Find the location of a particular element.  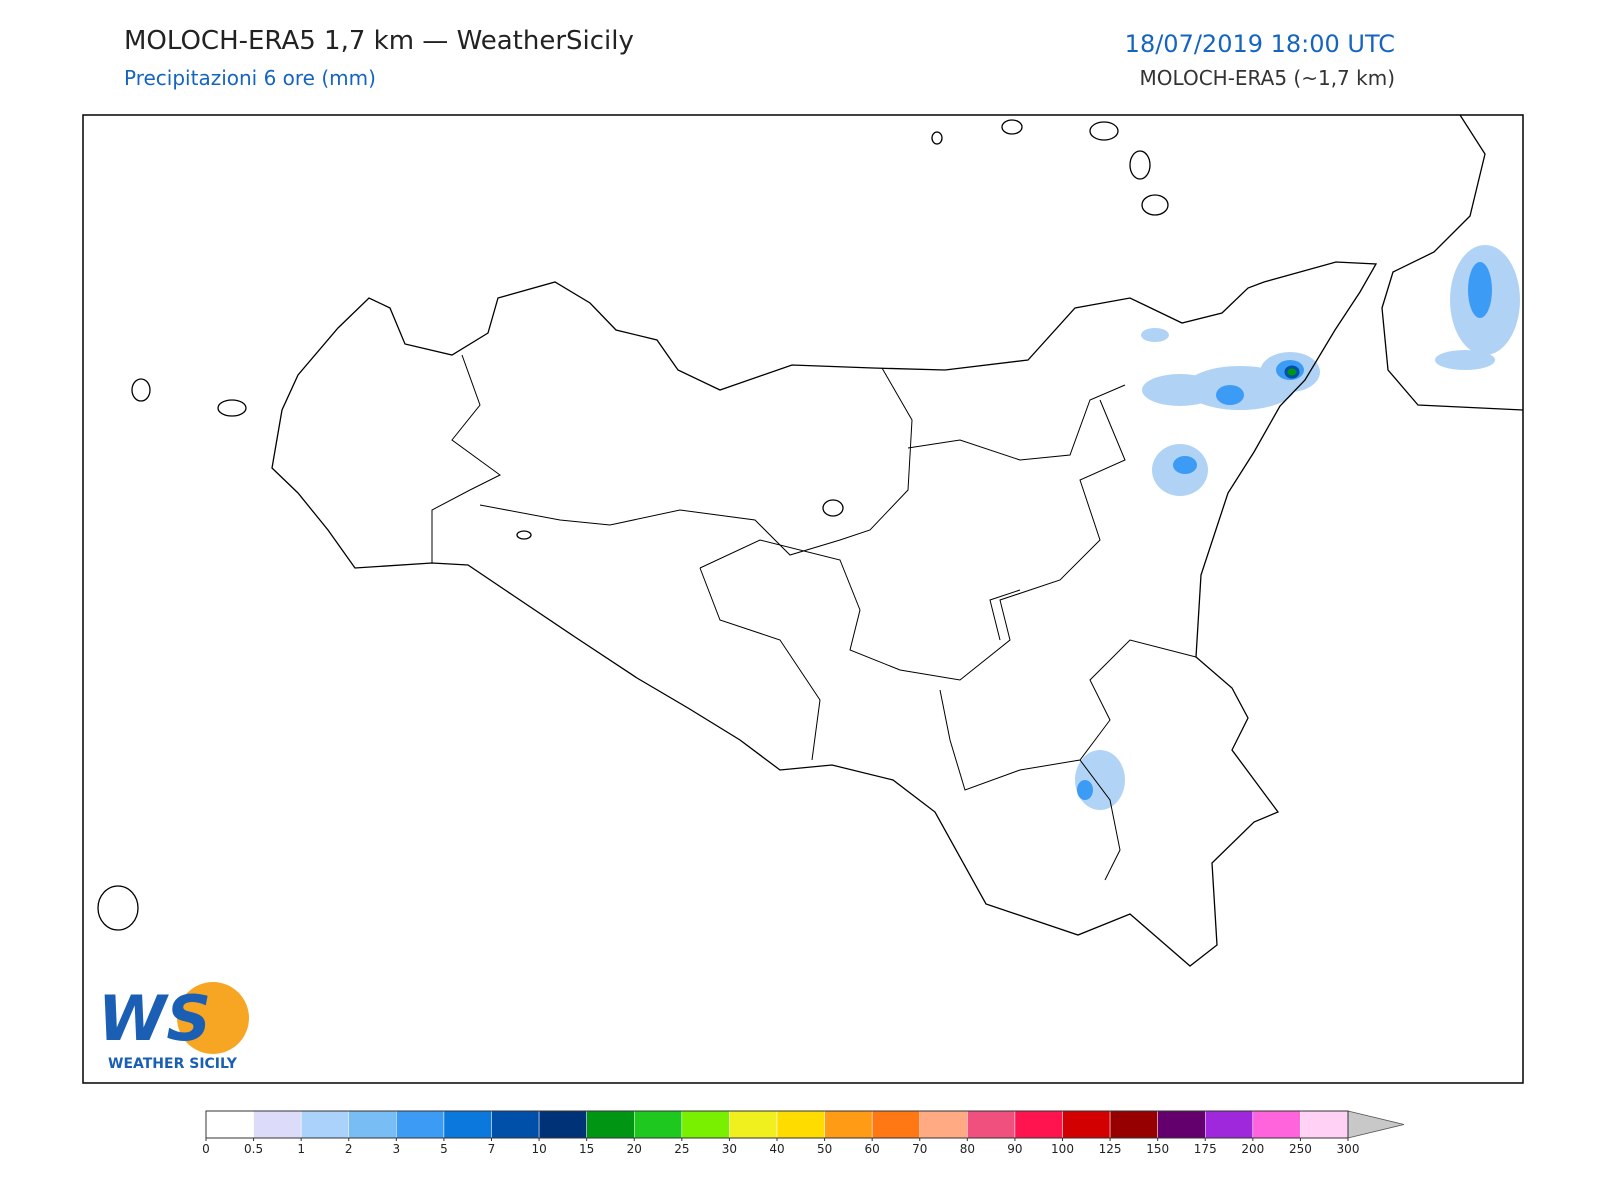

colorbar-label: 70 is located at coordinates (919, 1149).